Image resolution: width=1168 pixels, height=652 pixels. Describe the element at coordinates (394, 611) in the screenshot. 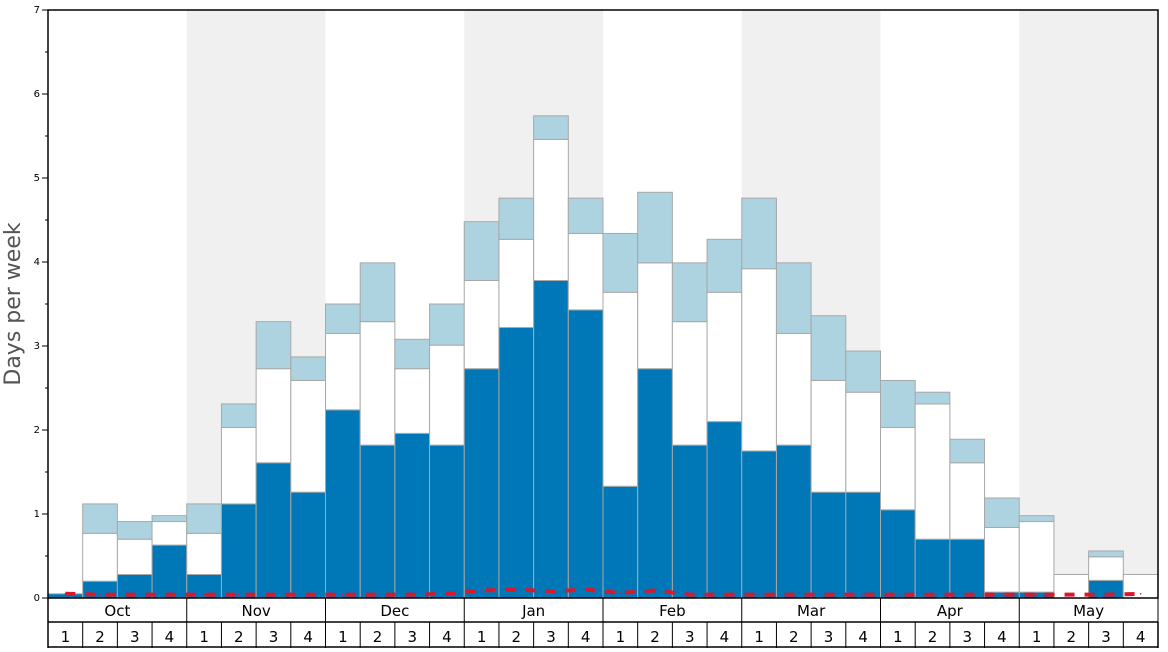

I see `month-label-dec: Dec` at that location.